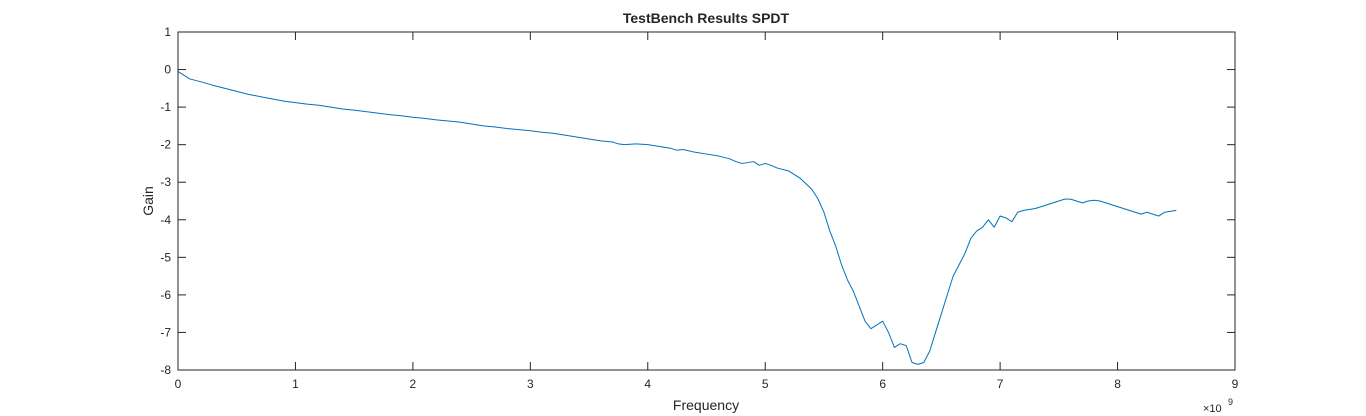  Describe the element at coordinates (167, 70) in the screenshot. I see `y-tick-label: 0` at that location.